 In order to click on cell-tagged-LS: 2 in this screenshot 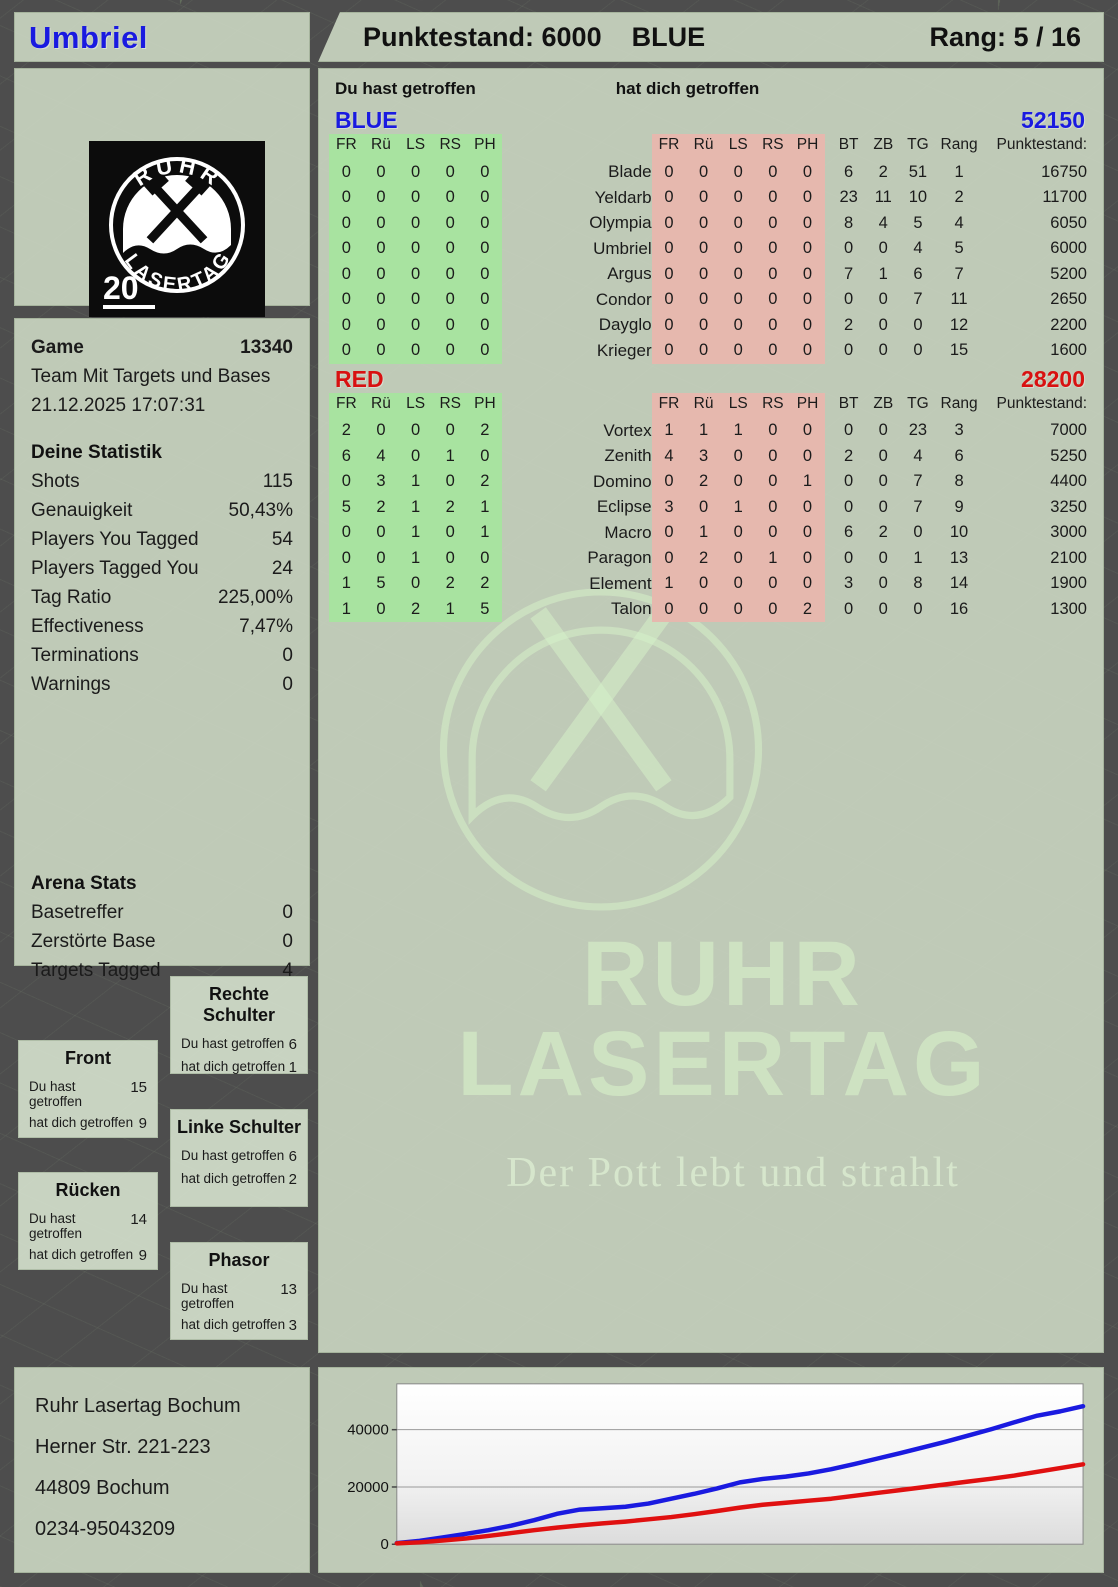, I will do `click(415, 609)`.